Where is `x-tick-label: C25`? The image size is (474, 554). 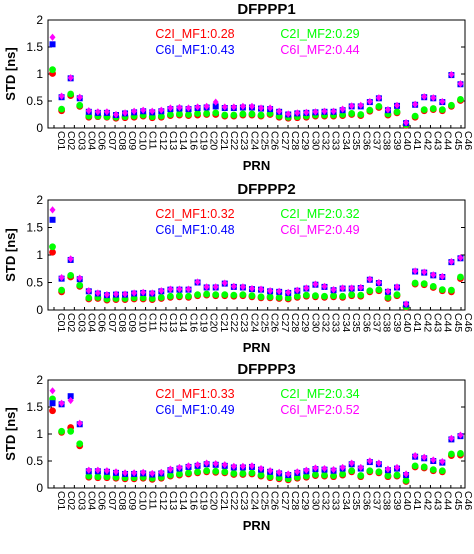
x-tick-label: C25 is located at coordinates (265, 140).